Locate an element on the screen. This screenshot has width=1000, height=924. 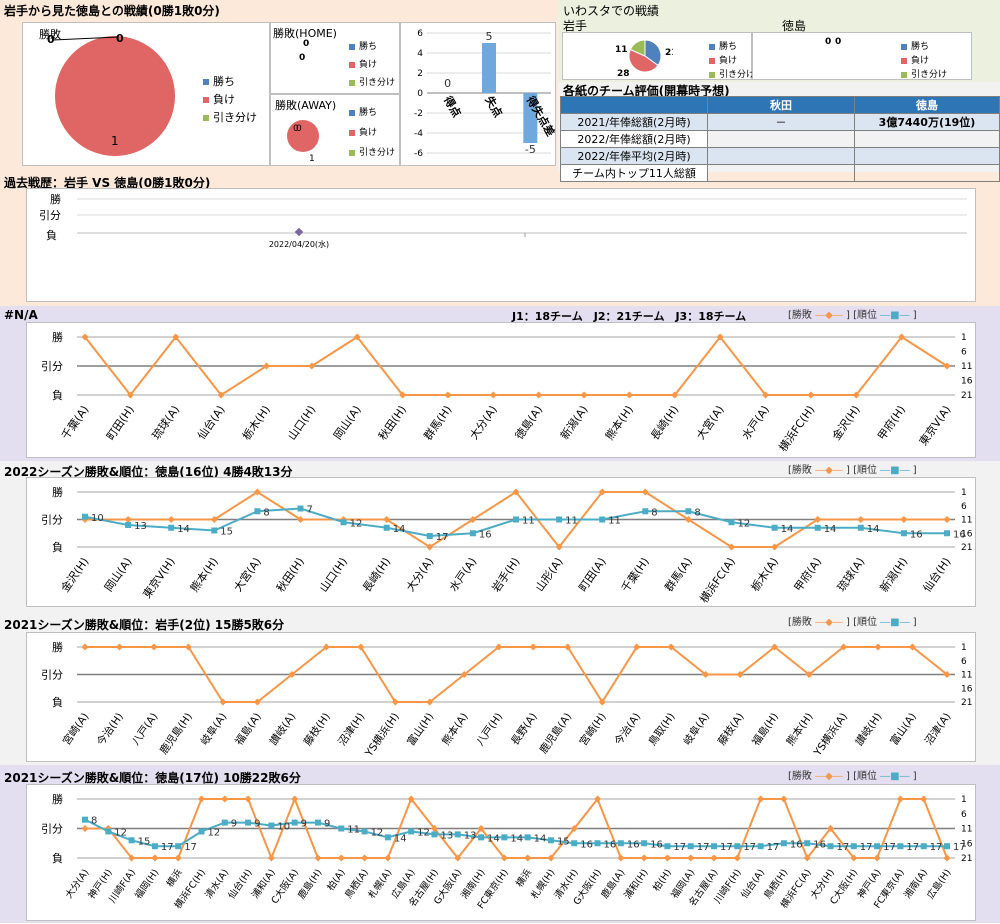
rank-data-label: 13 is located at coordinates (140, 526).